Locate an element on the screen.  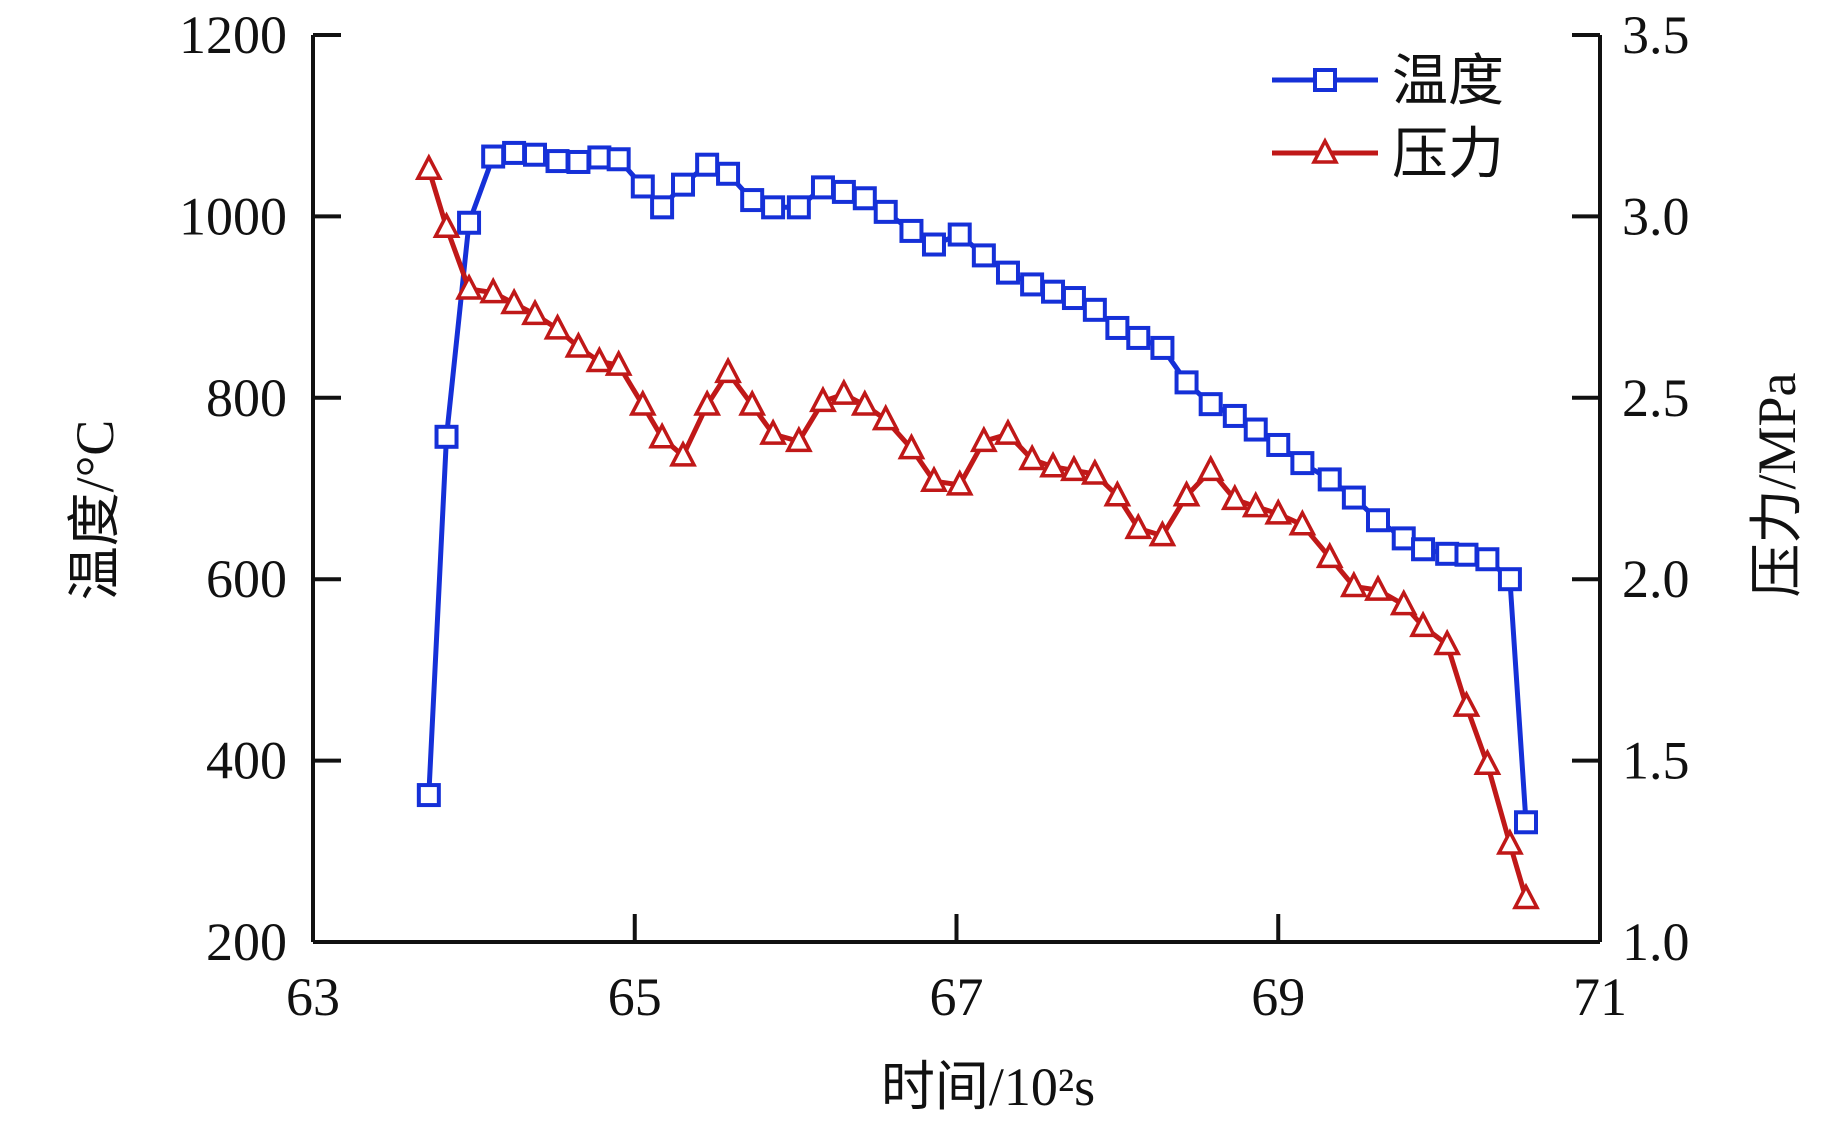
x-tick-label: 71 is located at coordinates (1600, 997).